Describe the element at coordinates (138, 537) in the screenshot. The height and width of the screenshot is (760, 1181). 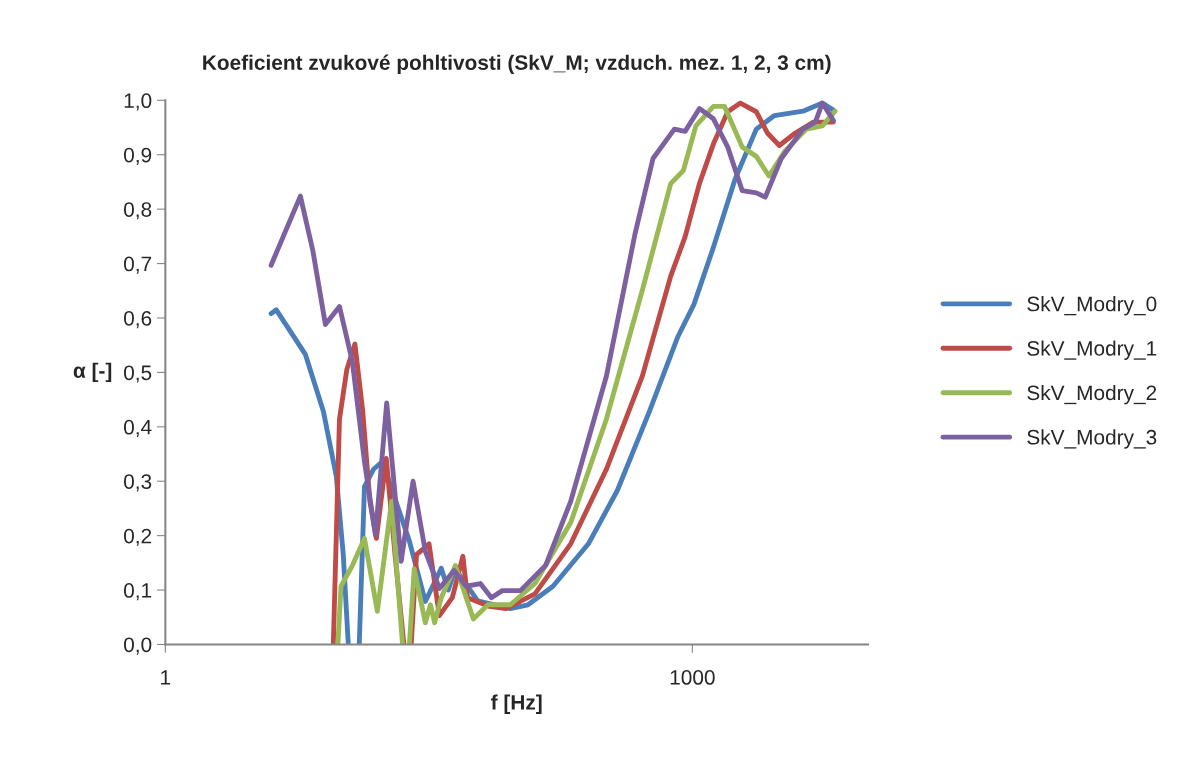
I see `y-tick-label: 0,2` at that location.